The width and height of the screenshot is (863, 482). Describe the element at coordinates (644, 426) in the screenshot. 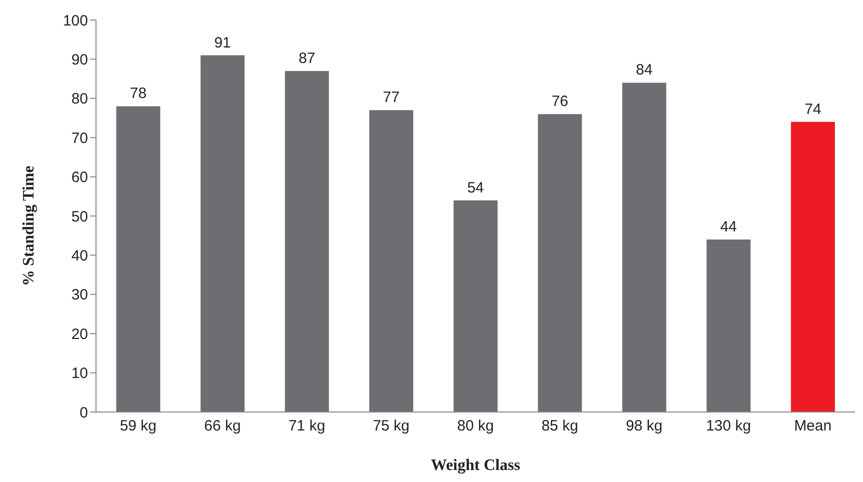

I see `x-tick-label: 98 kg` at that location.